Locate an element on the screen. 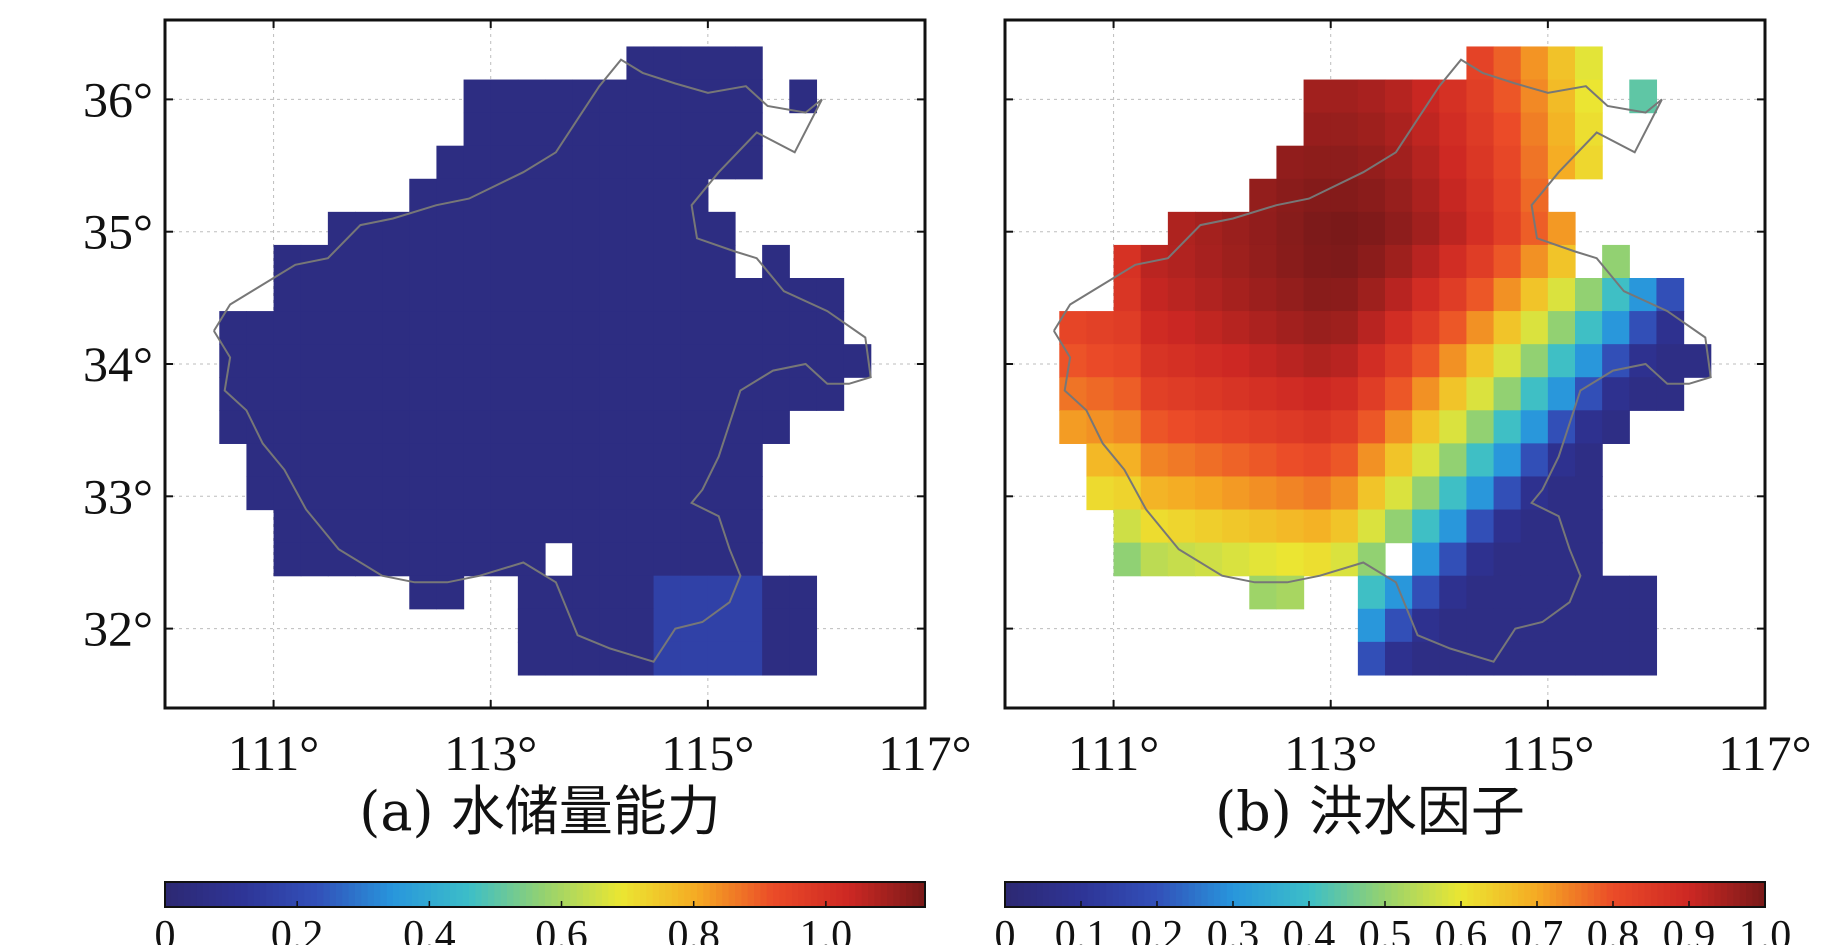 This screenshot has width=1843, height=945. x-tick-label: 117° is located at coordinates (924, 753).